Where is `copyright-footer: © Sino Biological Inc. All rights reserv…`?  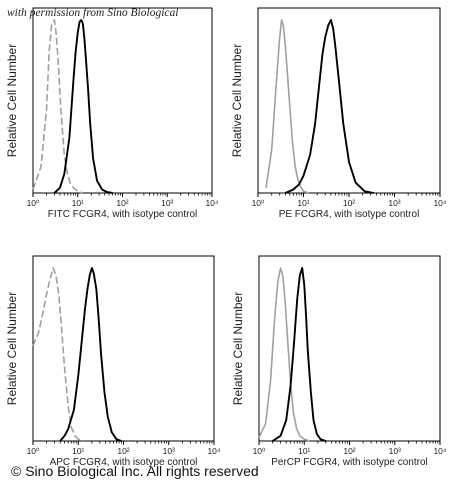 copyright-footer: © Sino Biological Inc. All rights reserv… is located at coordinates (135, 471).